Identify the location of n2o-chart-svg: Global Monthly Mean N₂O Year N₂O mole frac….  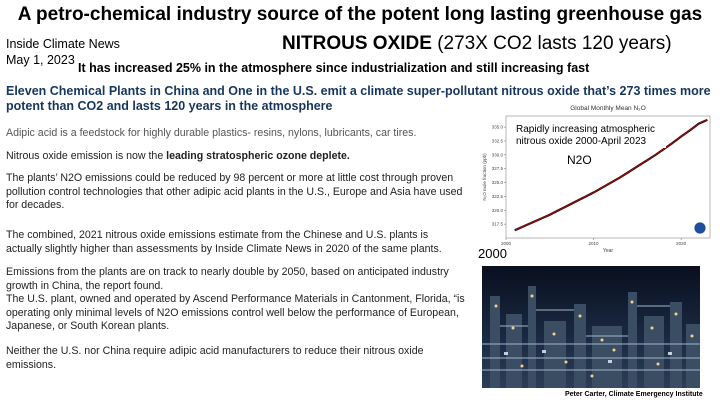
(596, 179).